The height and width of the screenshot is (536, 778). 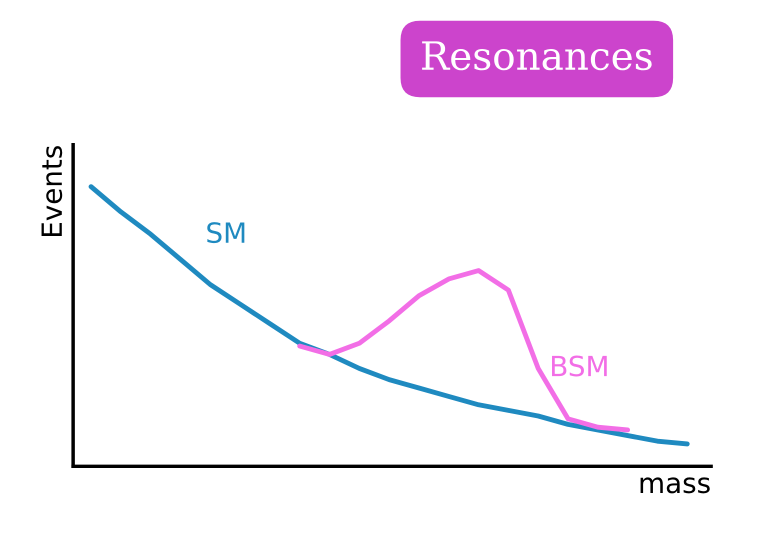 What do you see at coordinates (579, 365) in the screenshot?
I see `series-label: BSM` at bounding box center [579, 365].